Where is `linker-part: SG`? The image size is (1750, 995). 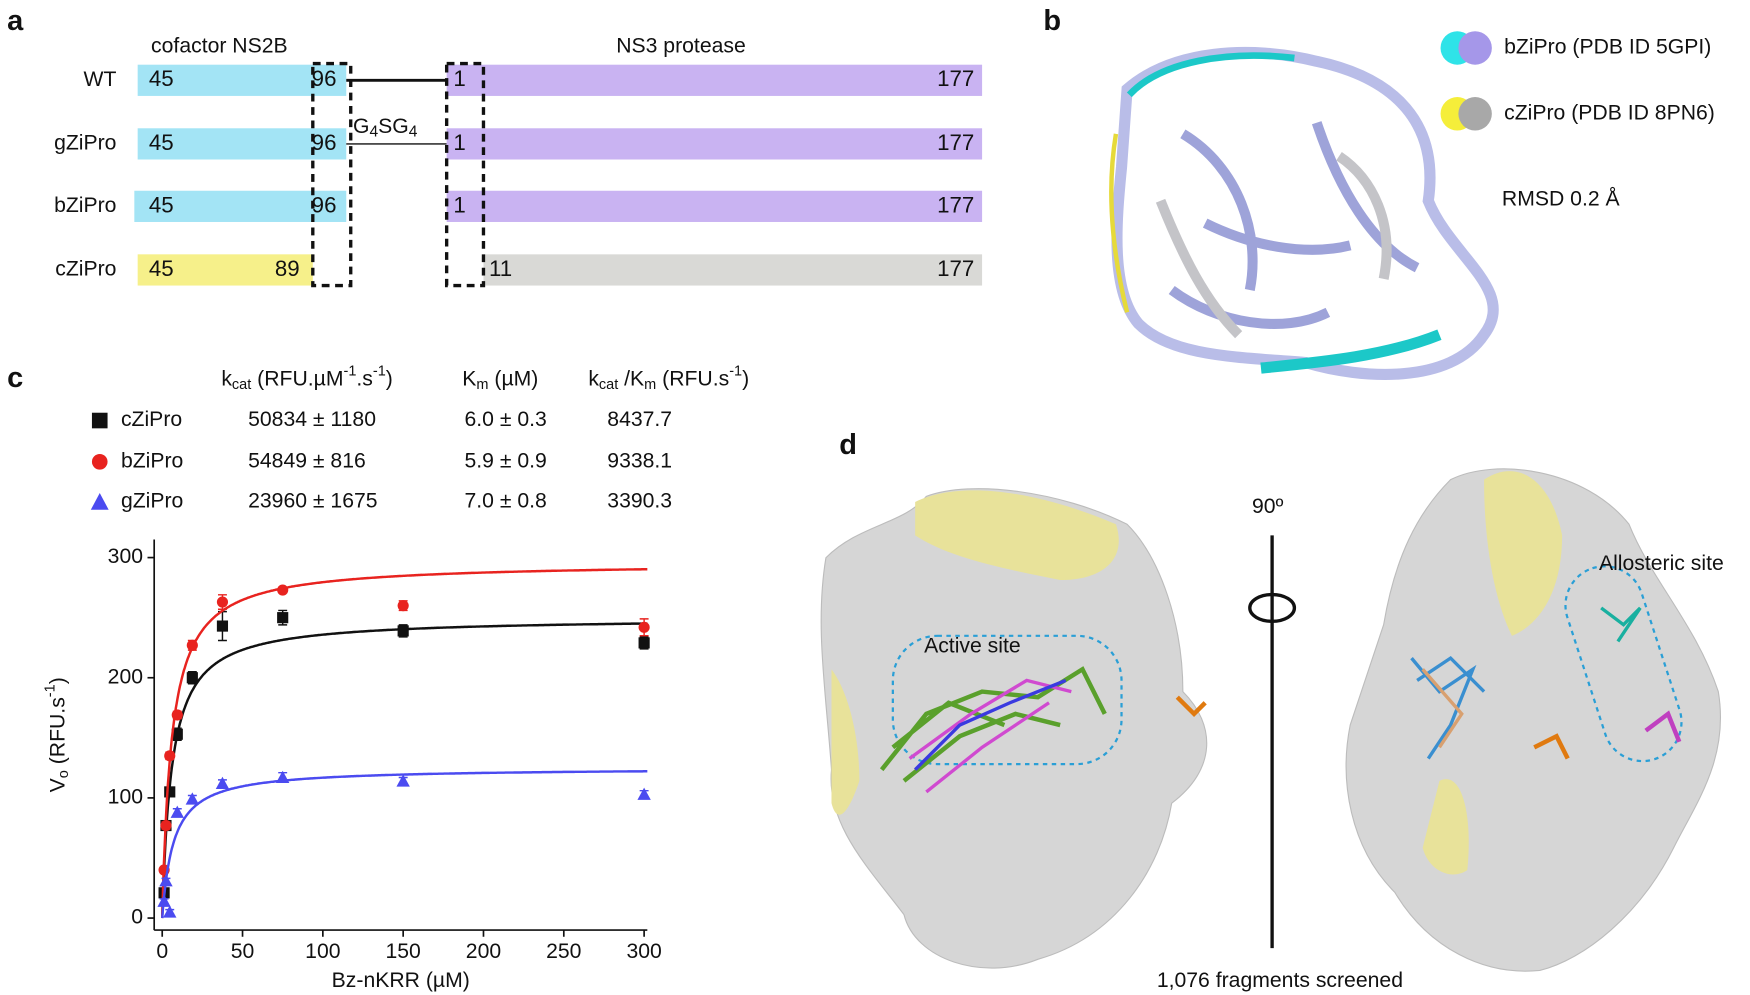 linker-part: SG is located at coordinates (393, 126).